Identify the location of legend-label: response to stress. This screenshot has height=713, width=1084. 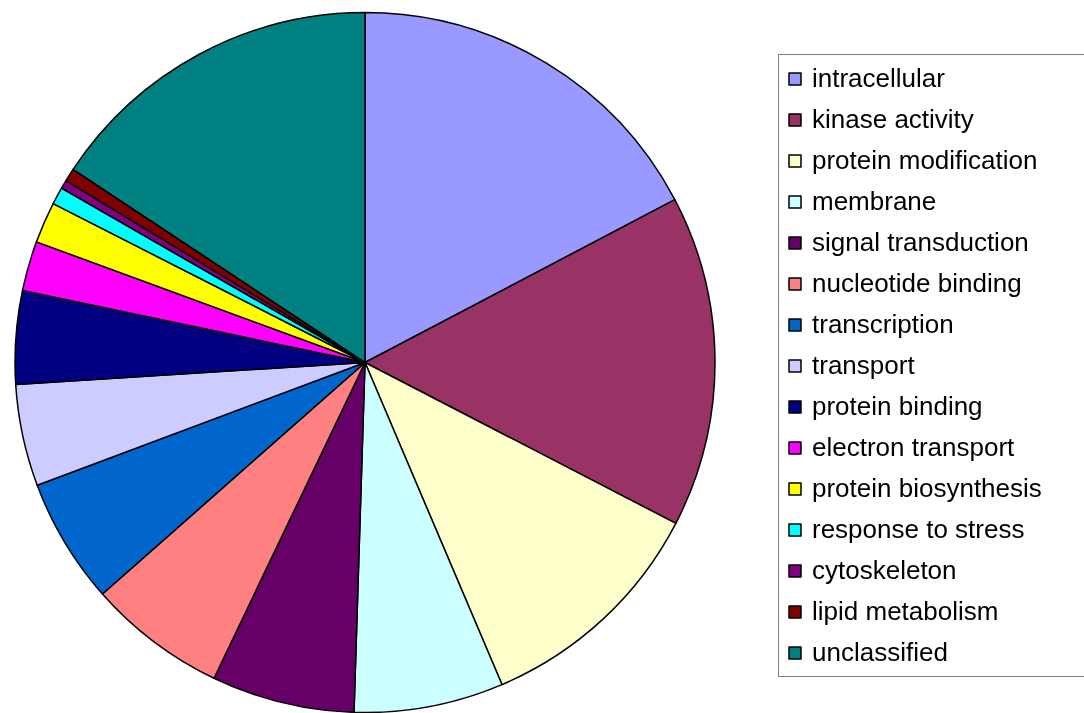
(919, 529).